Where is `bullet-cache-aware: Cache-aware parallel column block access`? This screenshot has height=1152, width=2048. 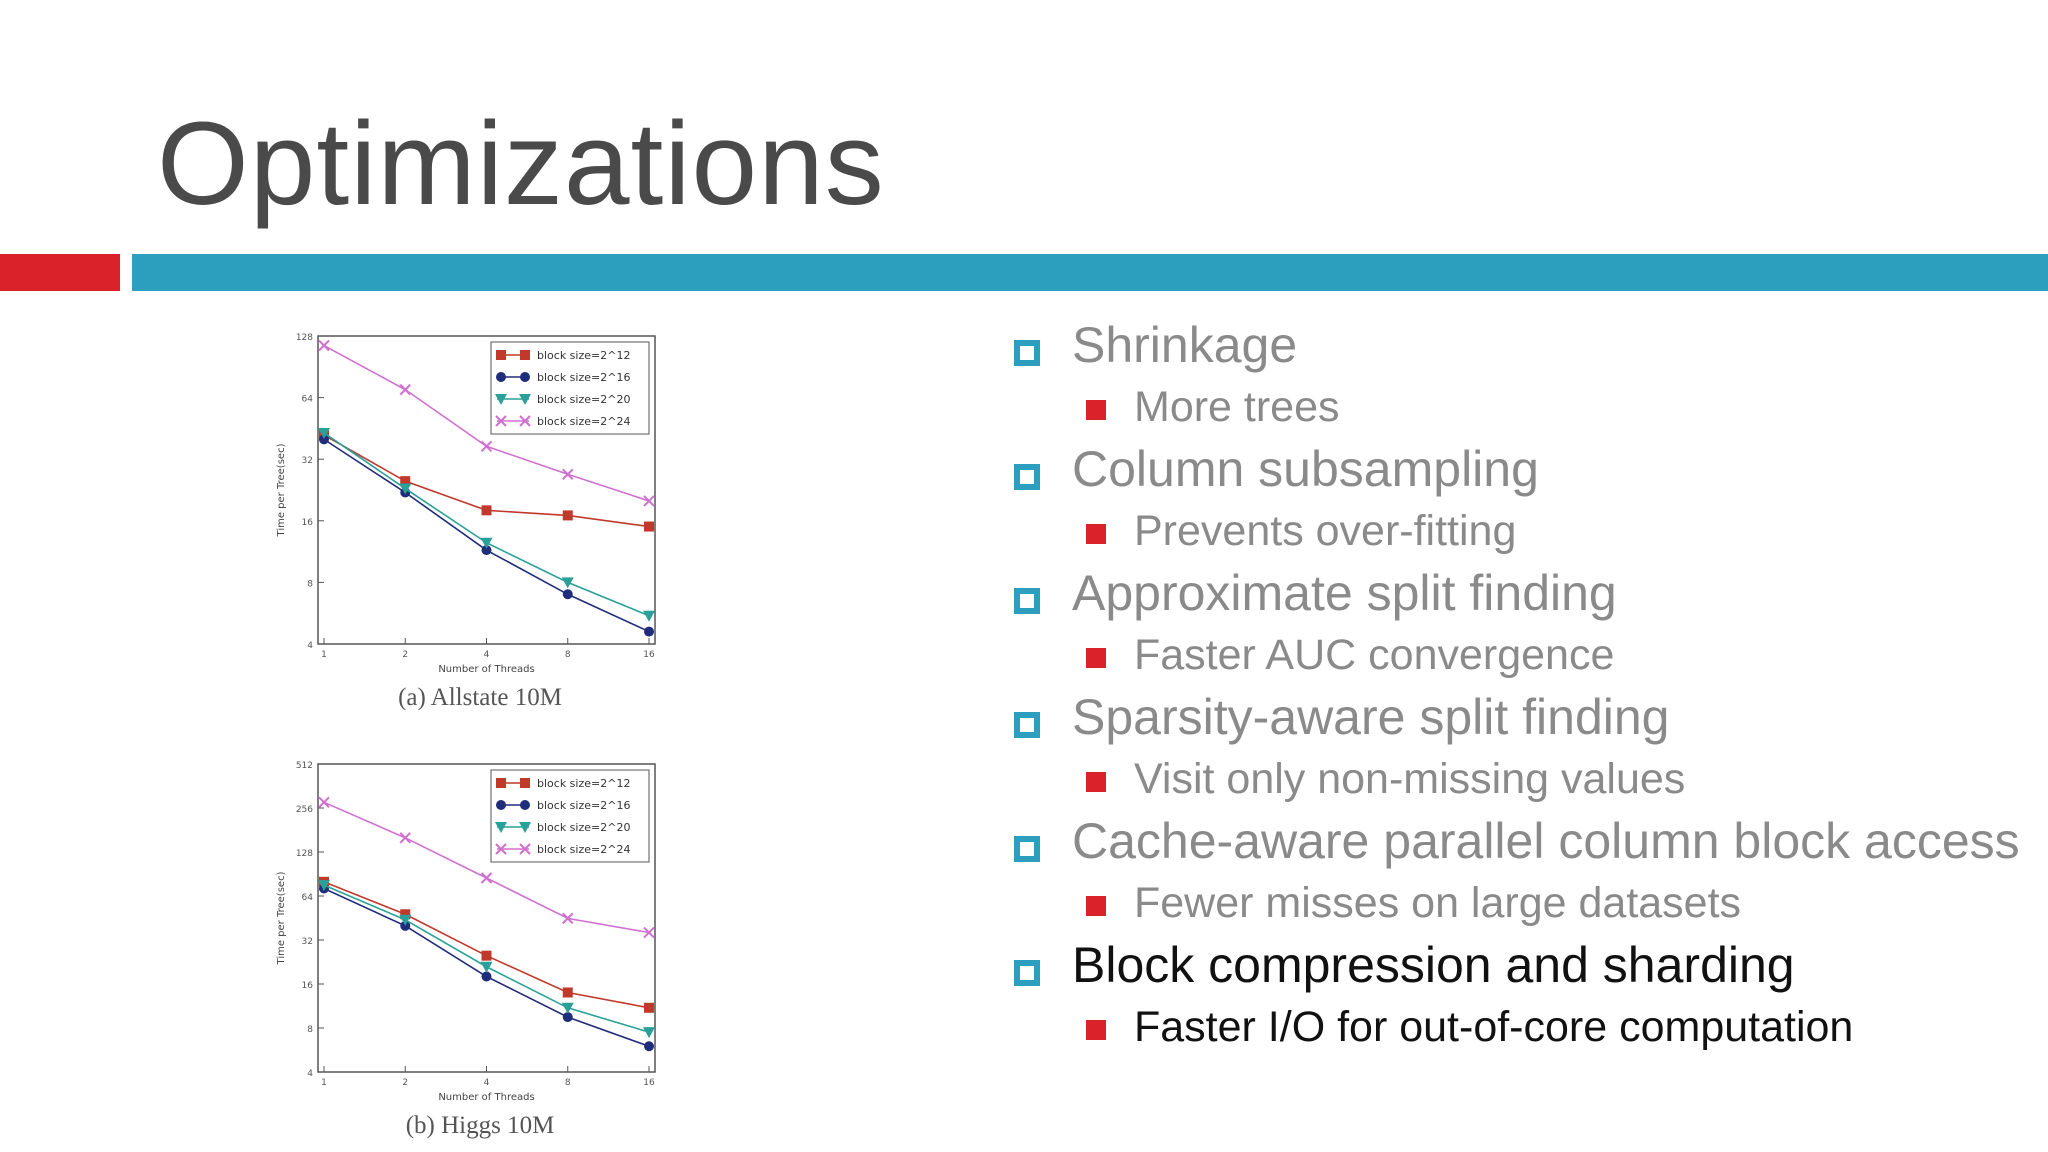 bullet-cache-aware: Cache-aware parallel column block access is located at coordinates (1520, 841).